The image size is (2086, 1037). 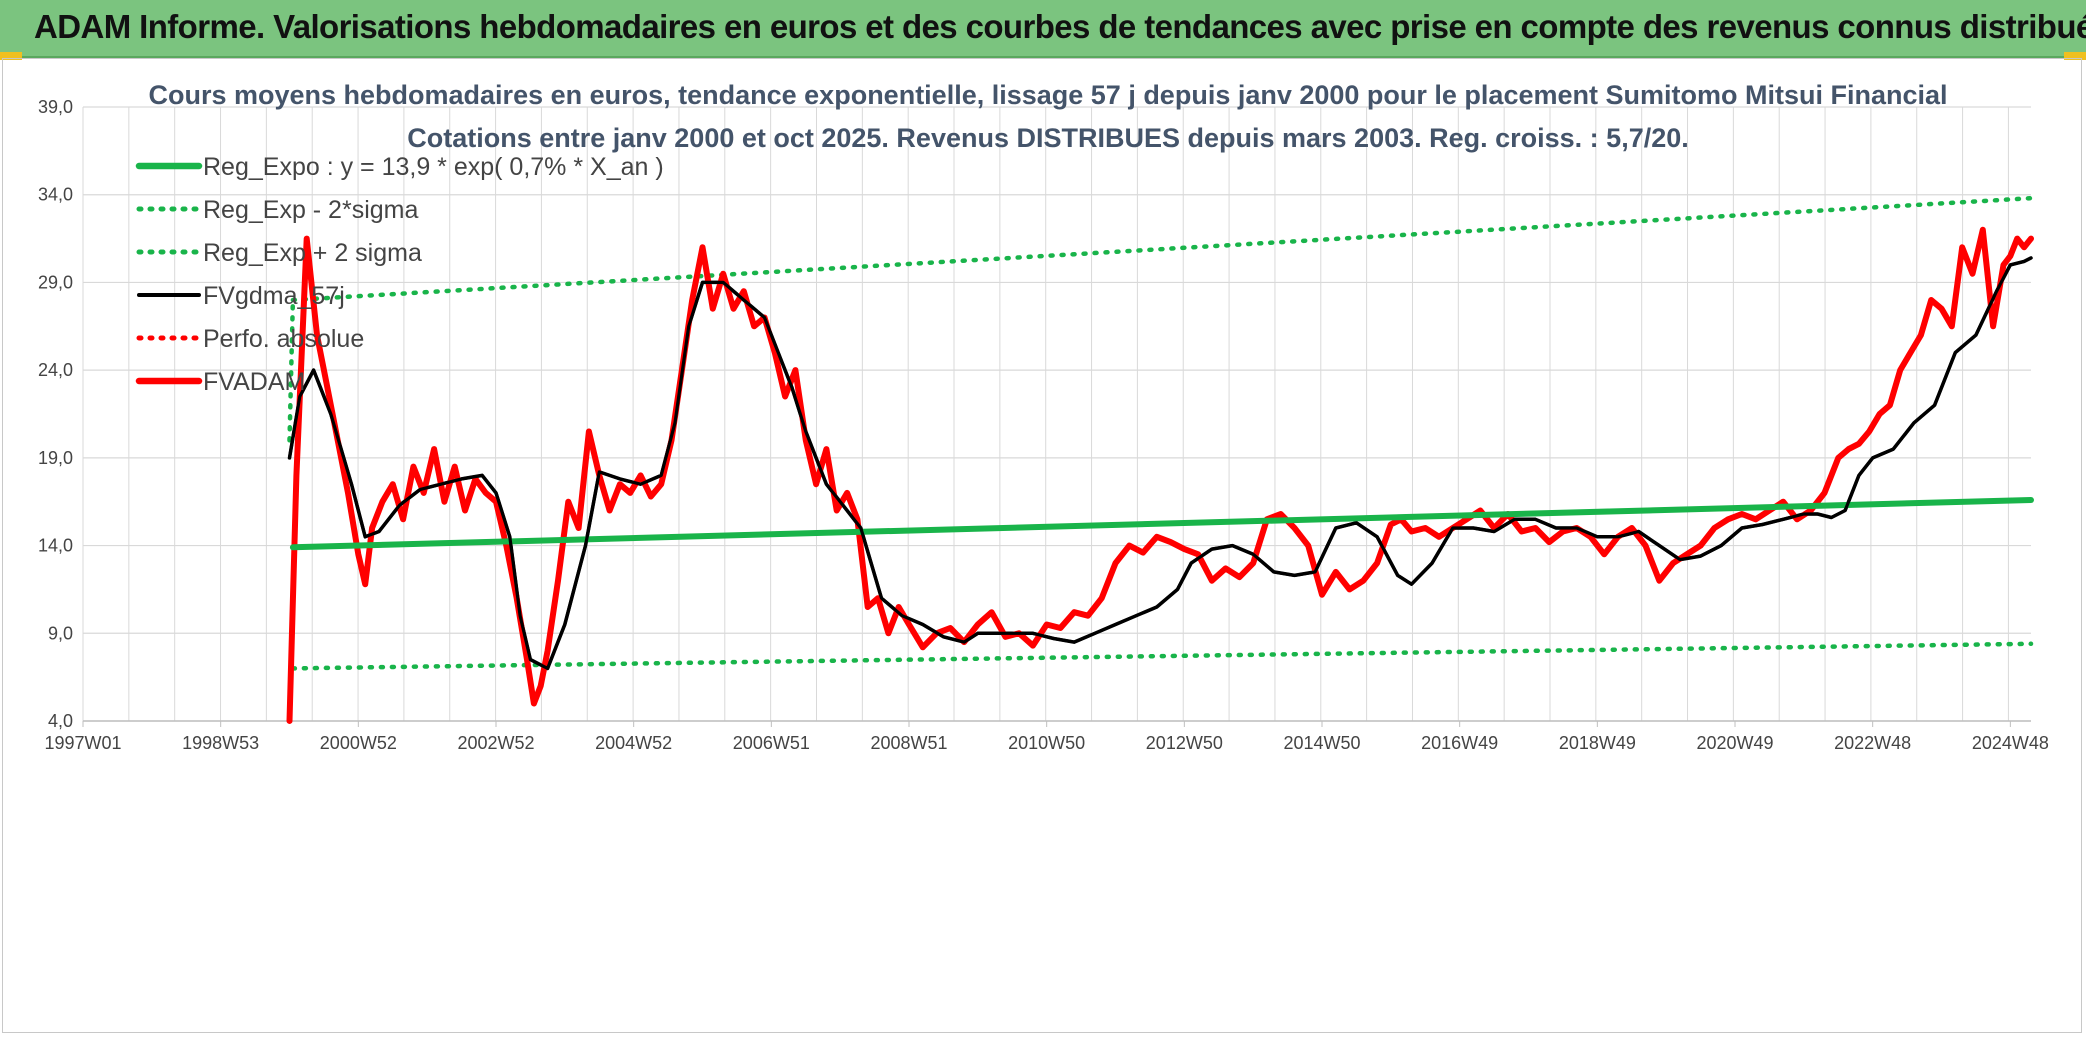 I want to click on x-tick-label: 2014W50, so click(x=1321, y=743).